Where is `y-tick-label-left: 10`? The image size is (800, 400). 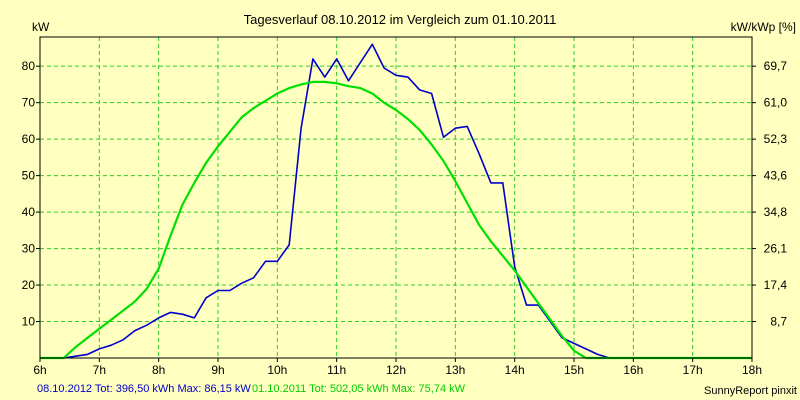 y-tick-label-left: 10 is located at coordinates (29, 322).